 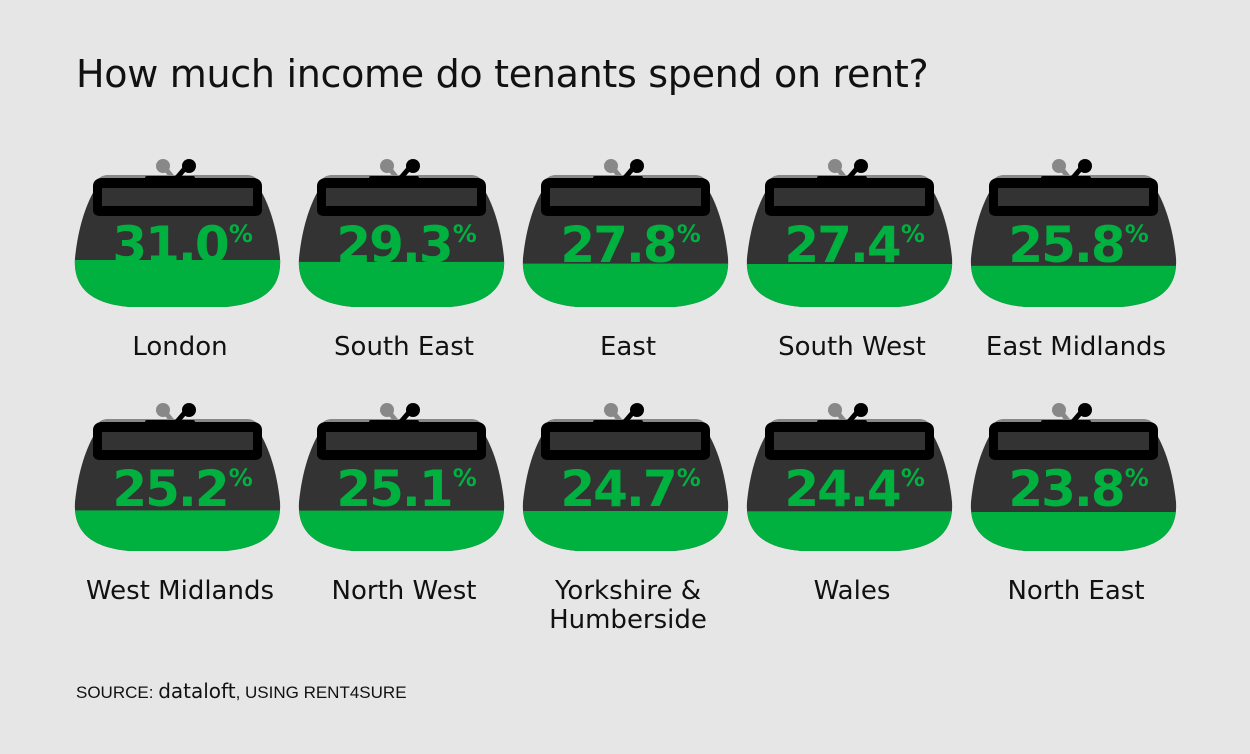 What do you see at coordinates (117, 692) in the screenshot?
I see `source-prefix: SOURCE:` at bounding box center [117, 692].